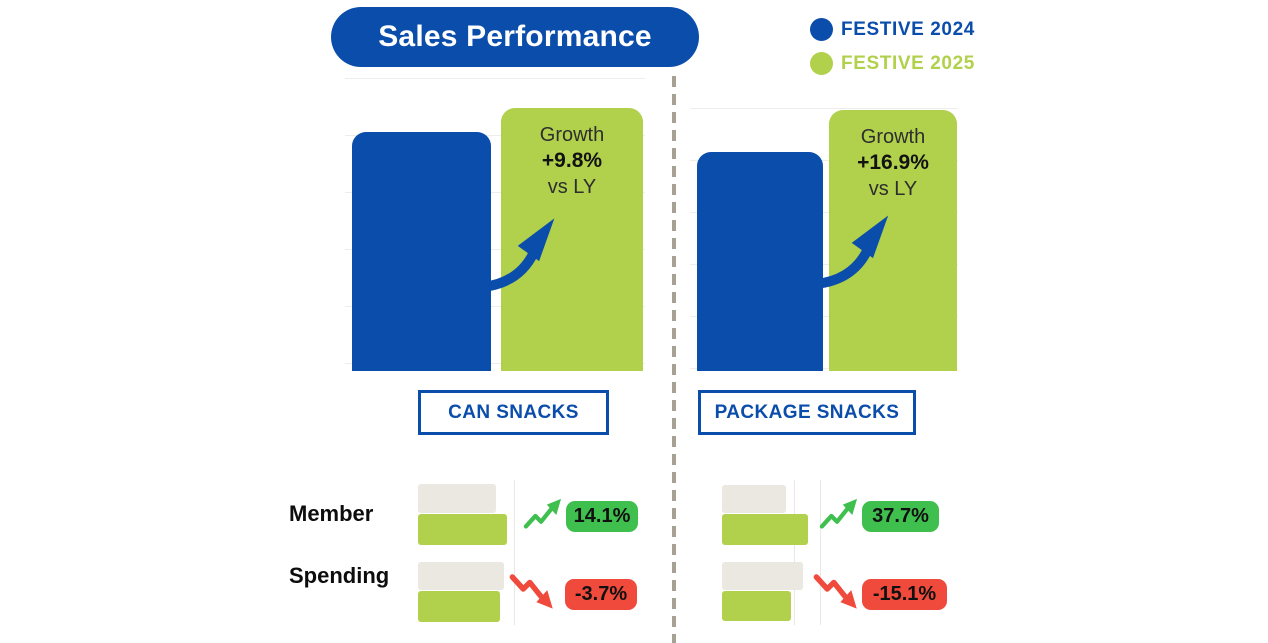 The width and height of the screenshot is (1268, 643). What do you see at coordinates (674, 359) in the screenshot?
I see `dashed-divider` at bounding box center [674, 359].